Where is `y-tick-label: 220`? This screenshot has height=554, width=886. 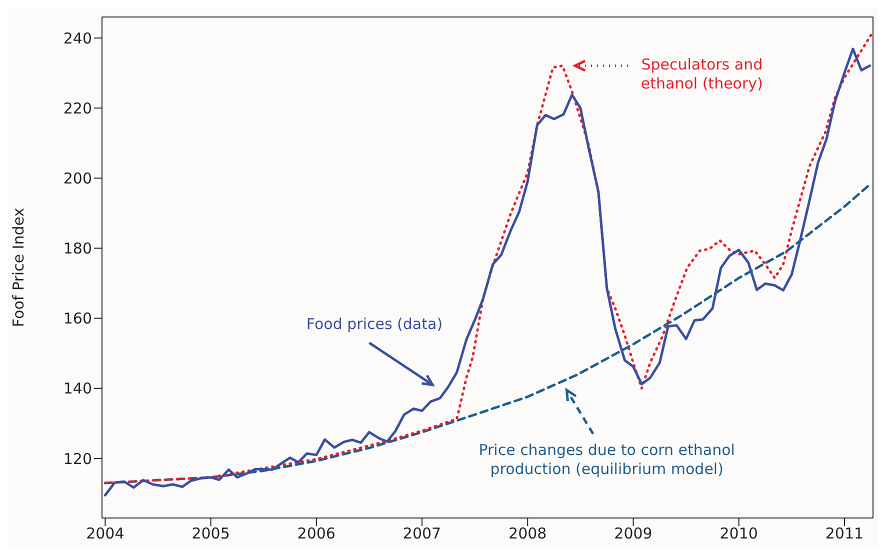 y-tick-label: 220 is located at coordinates (77, 108).